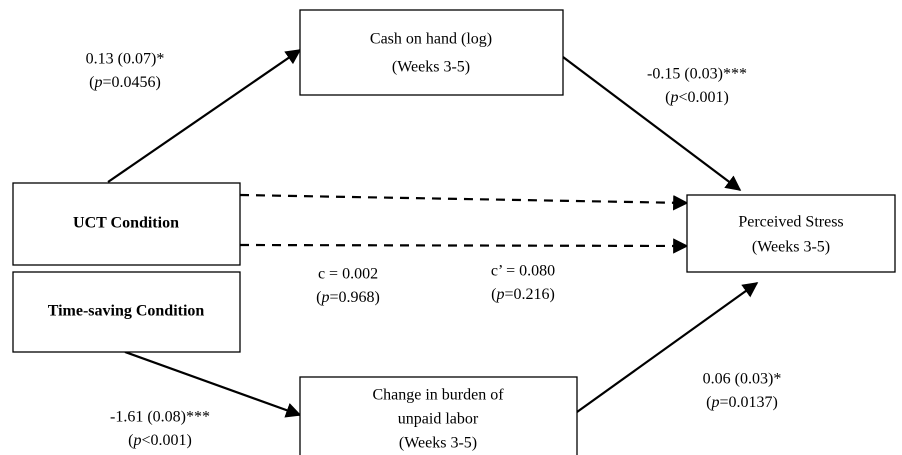 The image size is (902, 455). What do you see at coordinates (438, 419) in the screenshot?
I see `node-label: unpaid labor` at bounding box center [438, 419].